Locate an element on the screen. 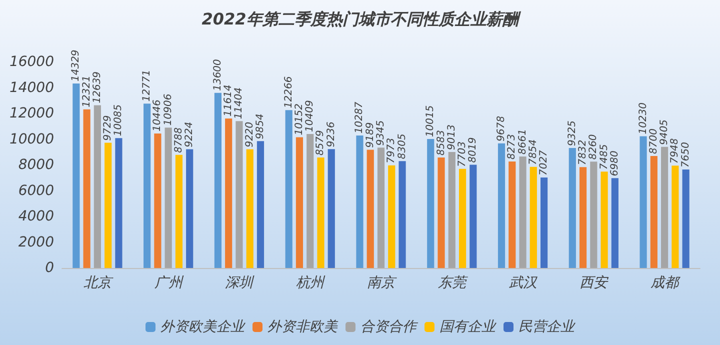 The width and height of the screenshot is (720, 345). data-label: 9729 is located at coordinates (108, 128).